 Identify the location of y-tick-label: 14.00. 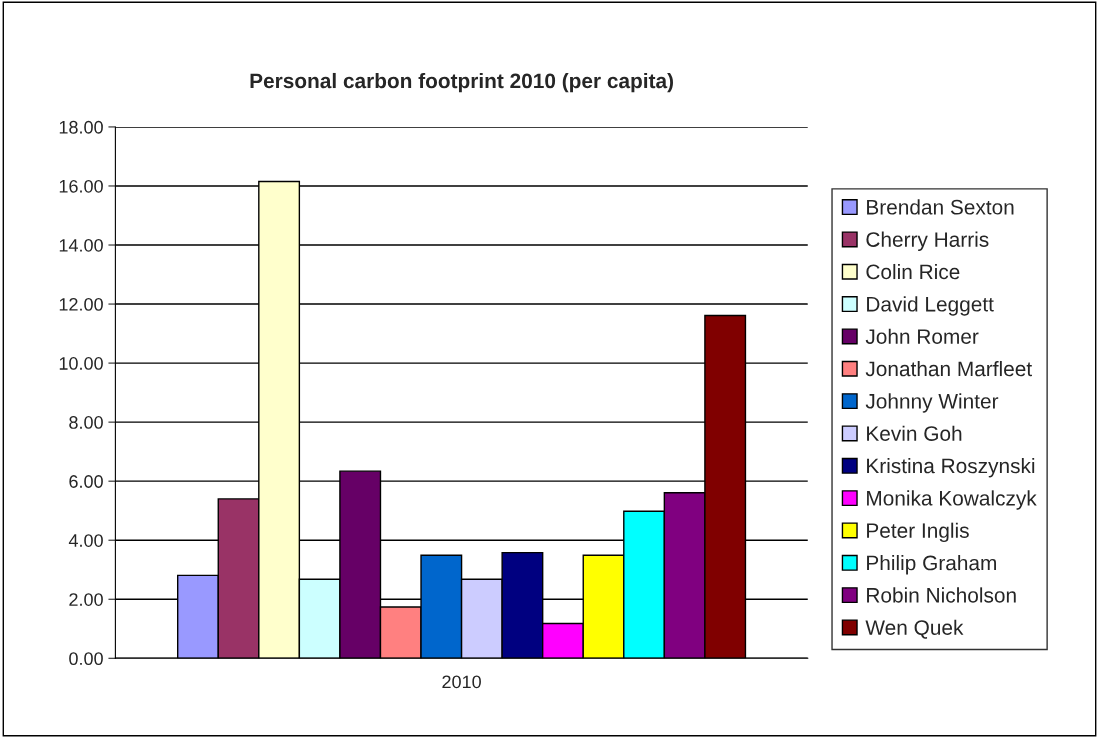
(81, 245).